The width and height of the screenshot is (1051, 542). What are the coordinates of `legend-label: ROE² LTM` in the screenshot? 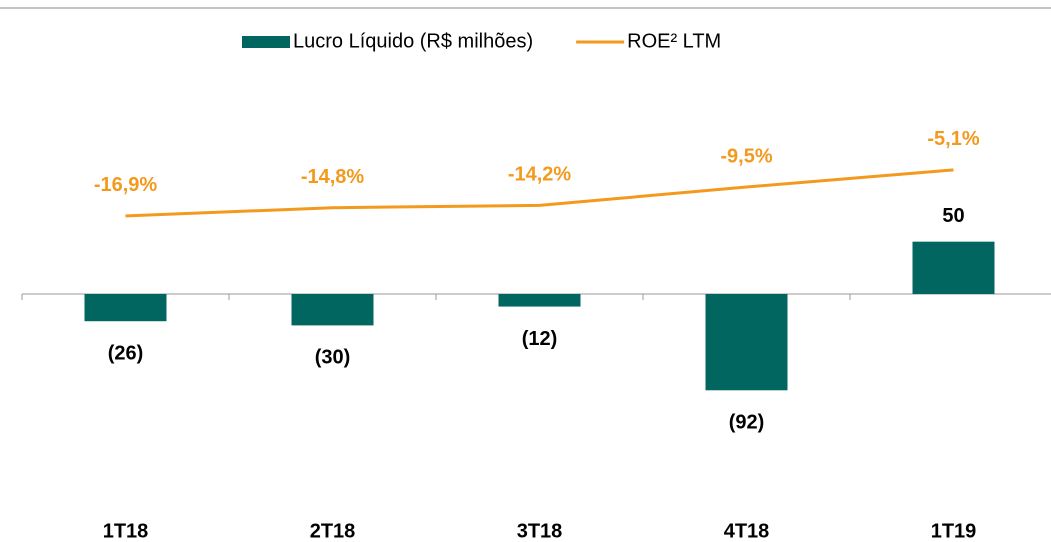 It's located at (674, 41).